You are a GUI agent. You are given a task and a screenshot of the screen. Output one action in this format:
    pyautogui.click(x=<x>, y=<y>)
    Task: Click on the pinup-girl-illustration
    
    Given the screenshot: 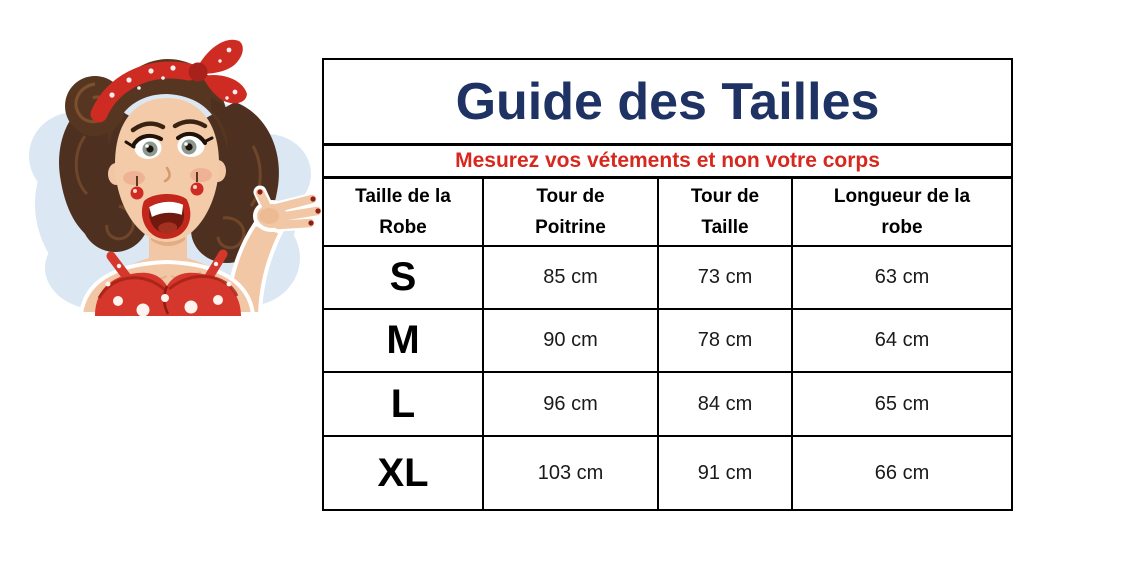 What is the action you would take?
    pyautogui.click(x=177, y=178)
    